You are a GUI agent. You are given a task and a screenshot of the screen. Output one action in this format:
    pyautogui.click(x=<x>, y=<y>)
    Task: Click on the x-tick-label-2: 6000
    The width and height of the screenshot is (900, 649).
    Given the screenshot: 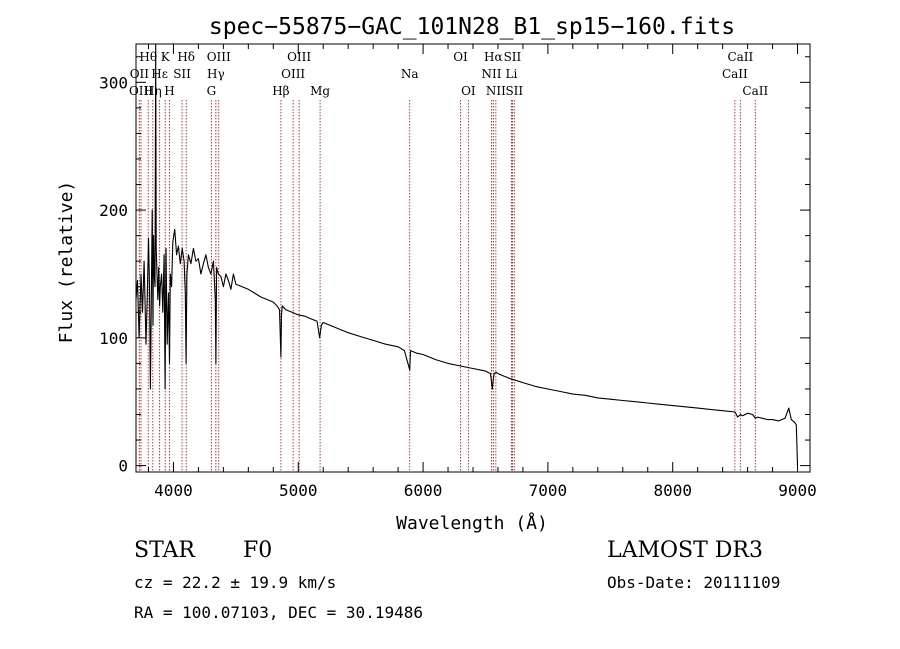 What is the action you would take?
    pyautogui.click(x=423, y=490)
    